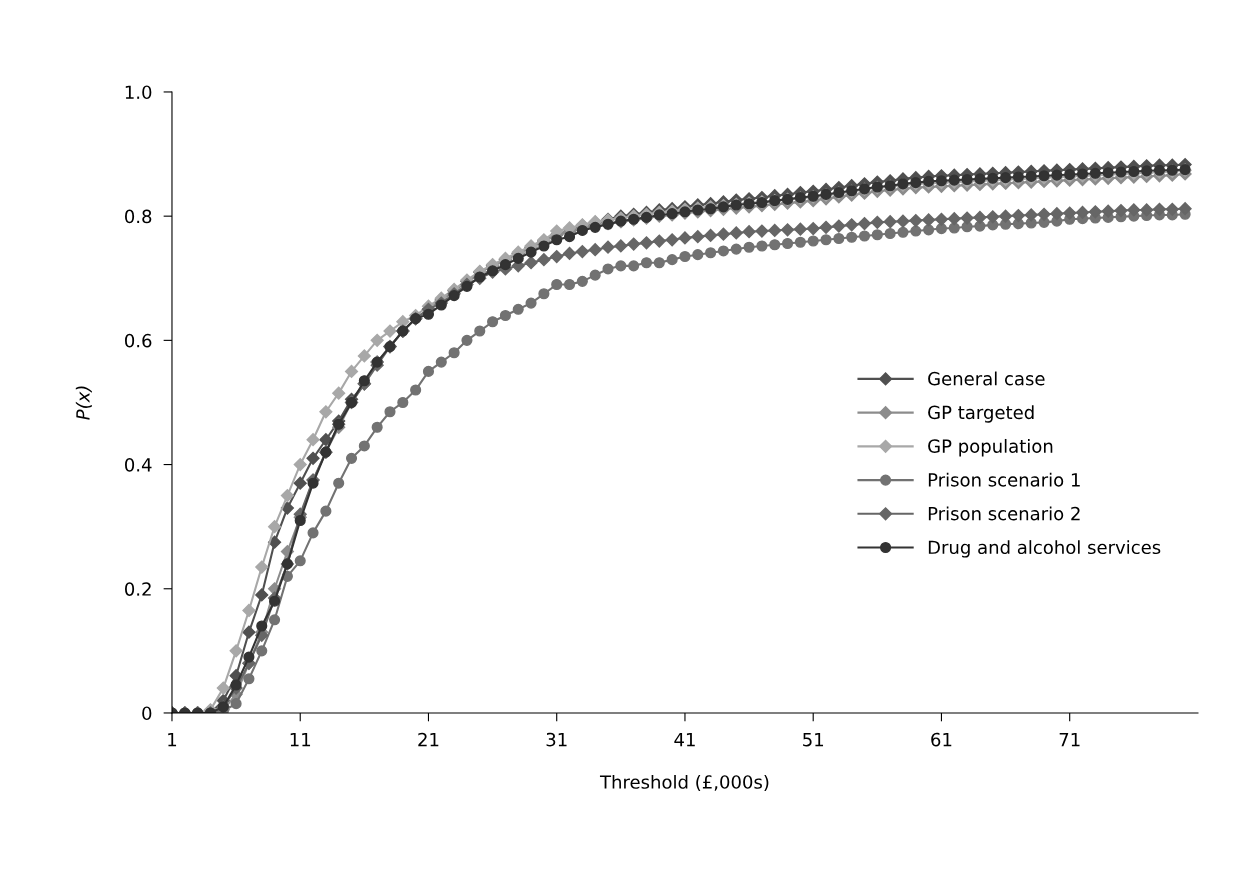 This screenshot has height=870, width=1259. Describe the element at coordinates (813, 739) in the screenshot. I see `x-tick-label: 51` at that location.